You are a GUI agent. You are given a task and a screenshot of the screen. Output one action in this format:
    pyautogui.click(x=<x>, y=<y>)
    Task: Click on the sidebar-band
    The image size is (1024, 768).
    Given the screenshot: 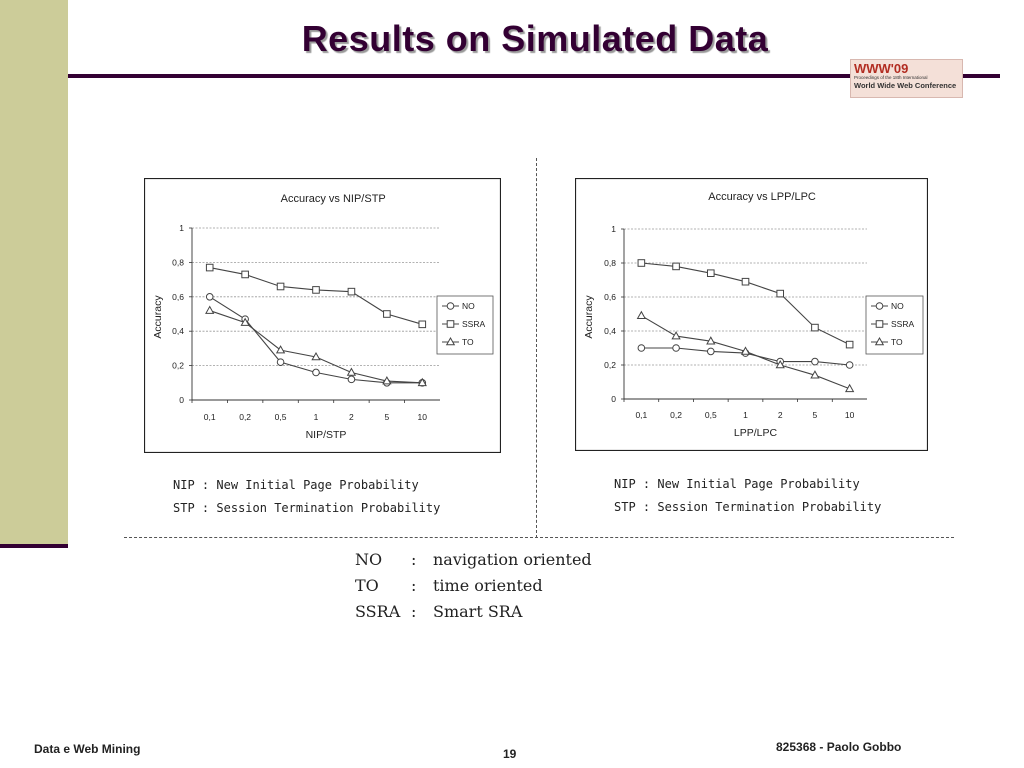 What is the action you would take?
    pyautogui.click(x=34, y=273)
    